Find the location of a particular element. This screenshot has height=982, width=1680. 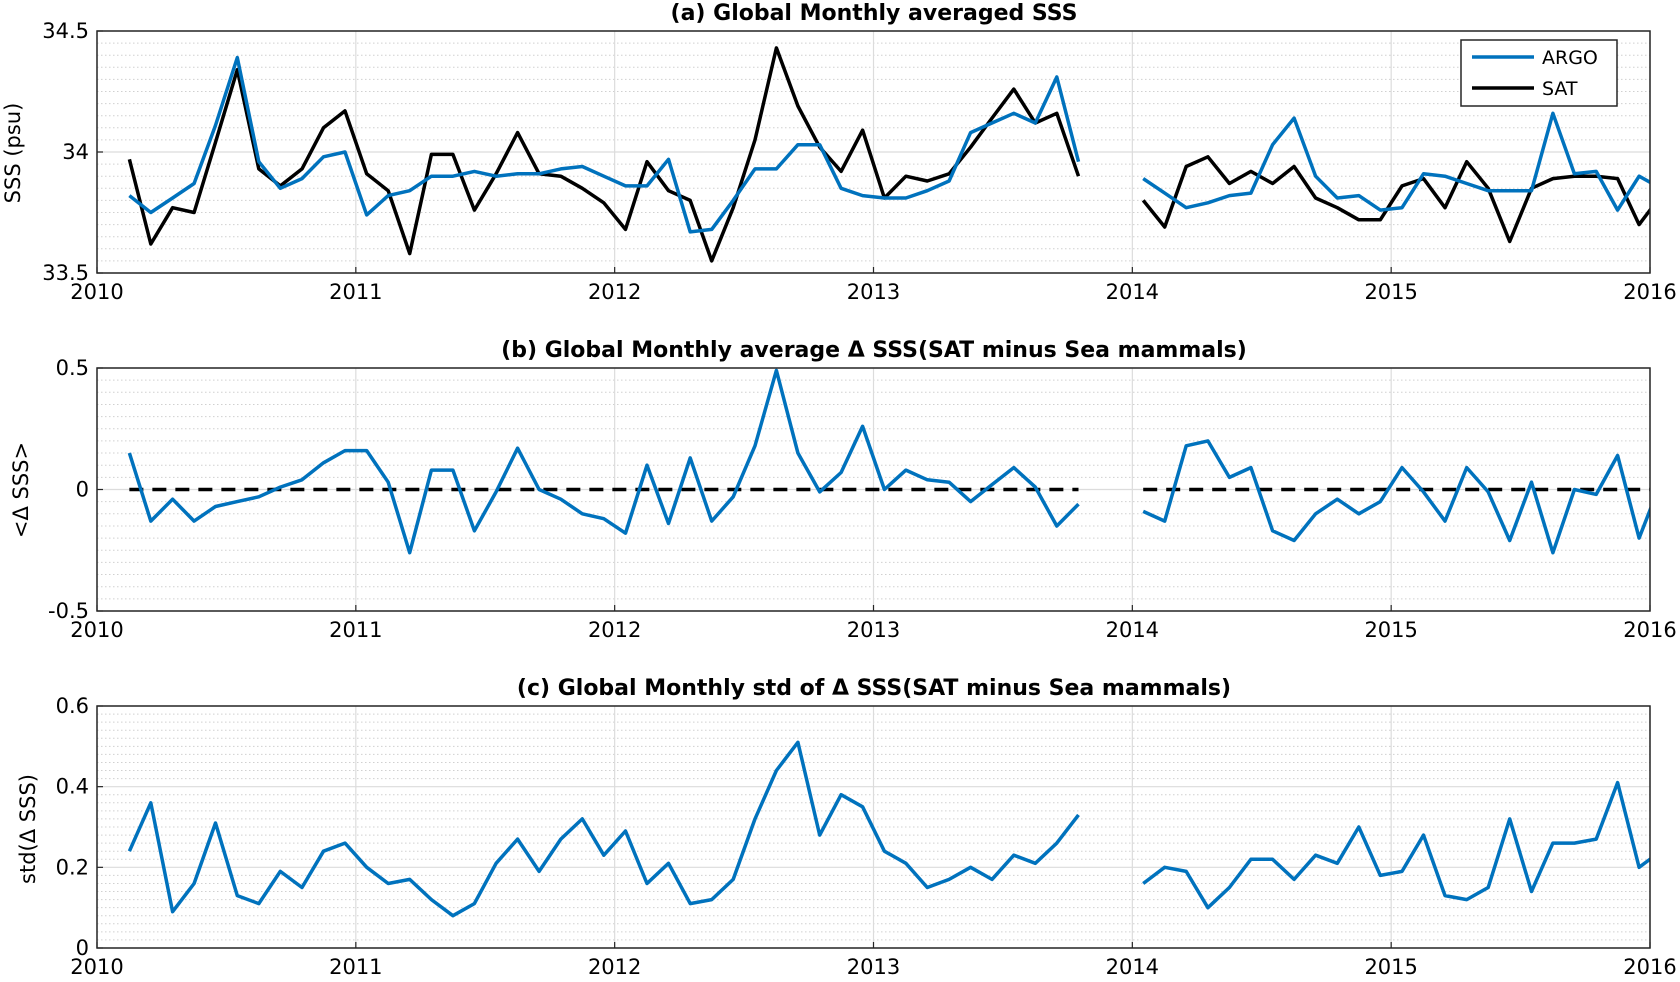

panel-a-xticks: 2010 2011 2012 2013 2014 2015 2016 is located at coordinates (873, 285).